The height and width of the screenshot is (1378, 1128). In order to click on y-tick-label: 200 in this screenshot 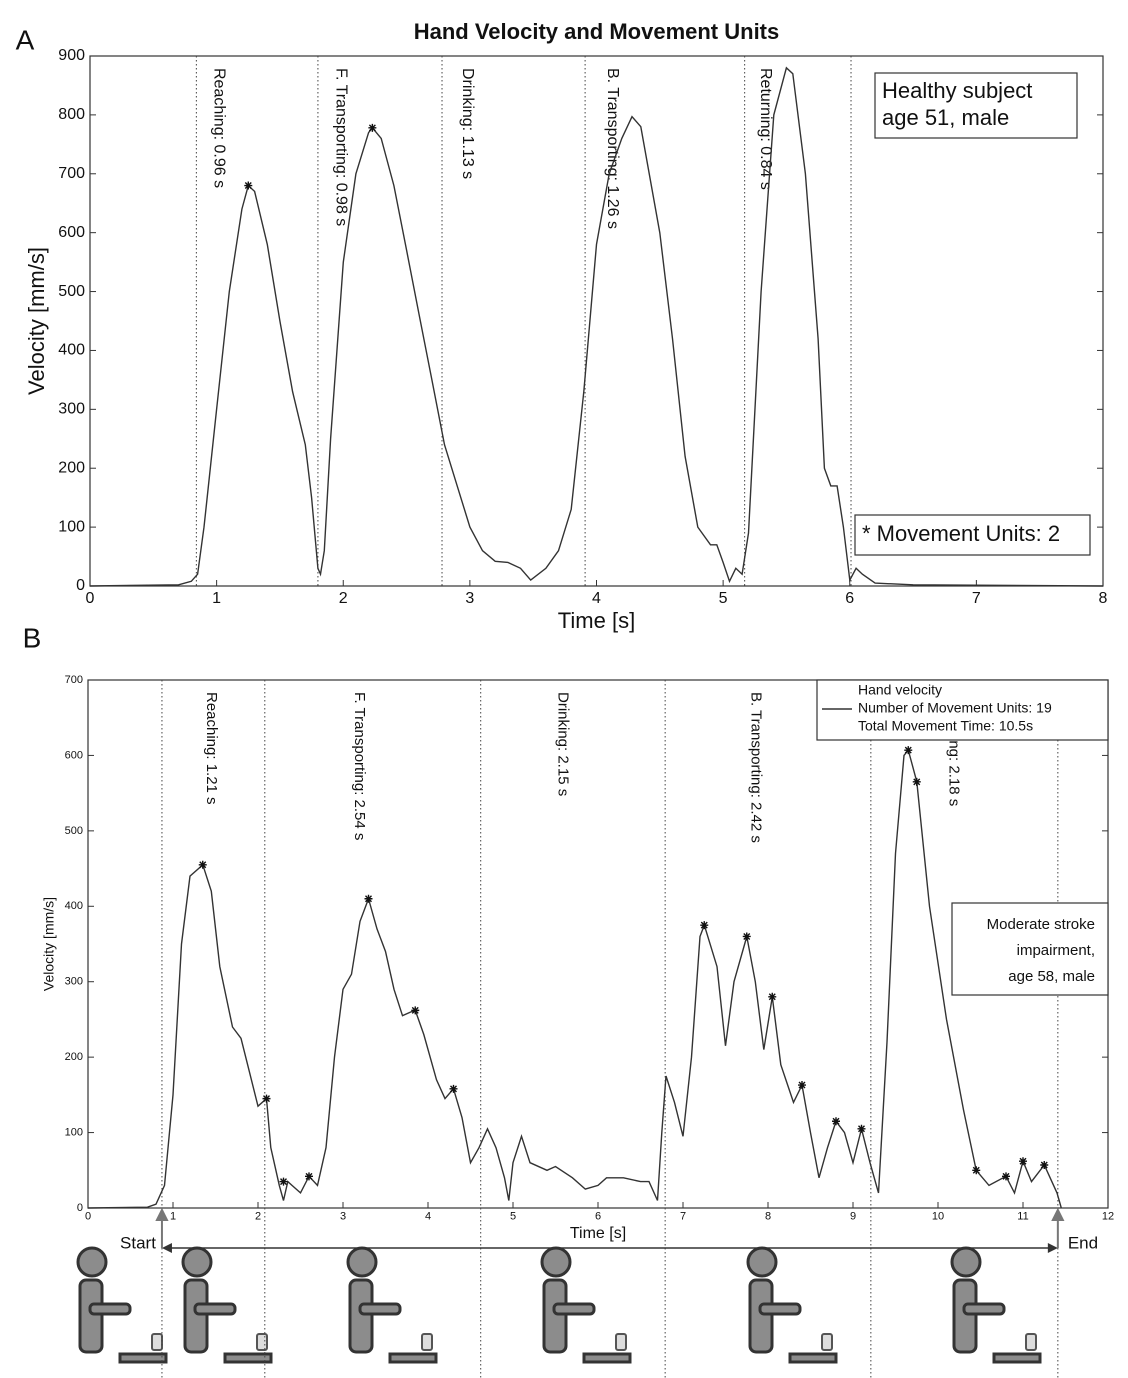, I will do `click(74, 1057)`.